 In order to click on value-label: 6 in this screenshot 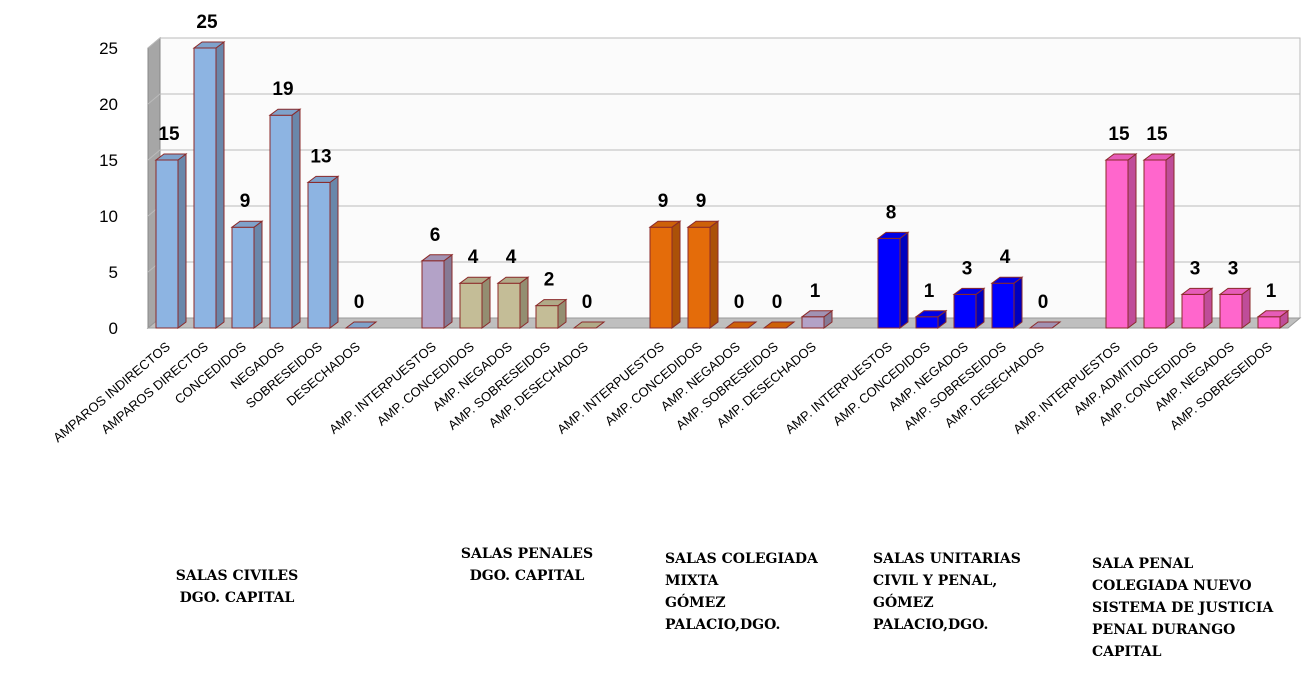, I will do `click(435, 235)`.